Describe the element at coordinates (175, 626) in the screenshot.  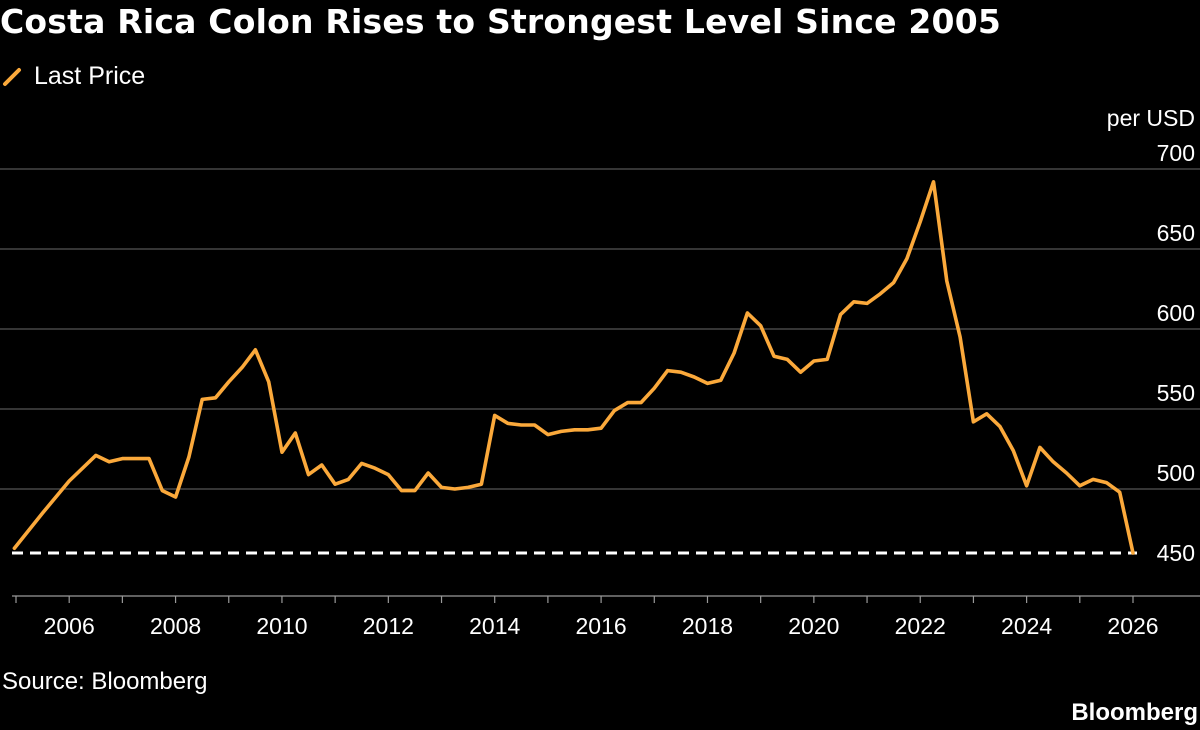
I see `x-tick-label-2008: 2008` at that location.